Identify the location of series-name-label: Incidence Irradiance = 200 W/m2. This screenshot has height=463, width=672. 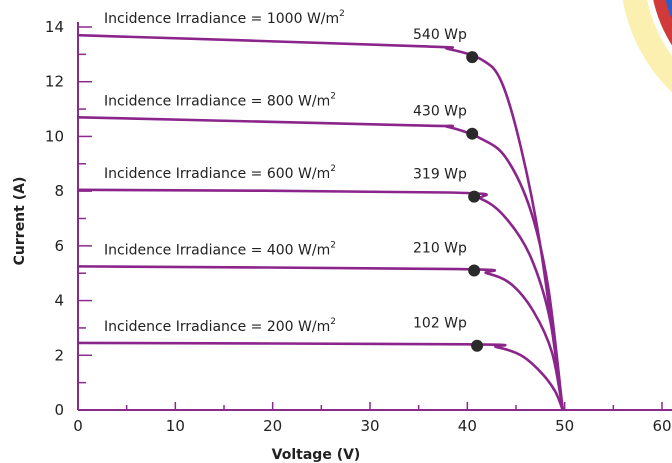
(220, 326).